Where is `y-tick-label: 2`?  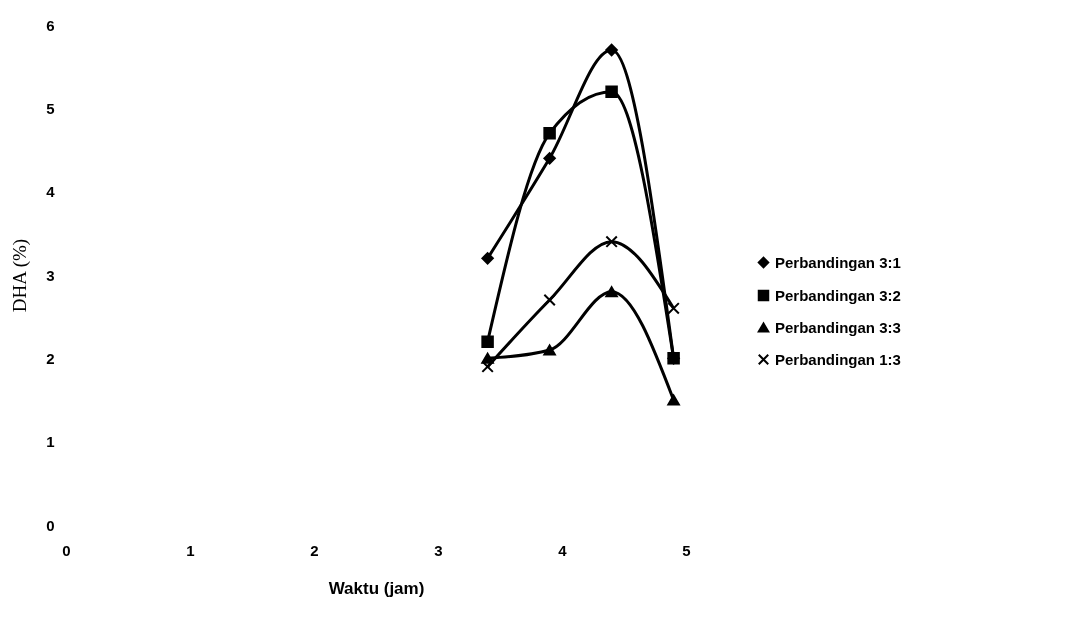
y-tick-label: 2 is located at coordinates (50, 358).